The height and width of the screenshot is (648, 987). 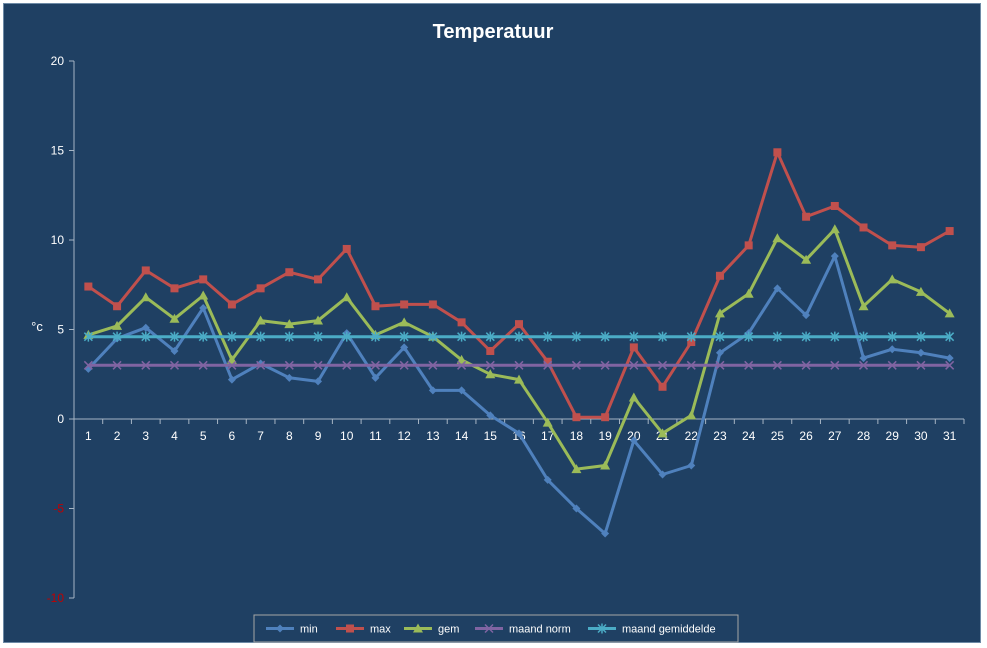 I want to click on x-tick-label: 1, so click(x=88, y=436).